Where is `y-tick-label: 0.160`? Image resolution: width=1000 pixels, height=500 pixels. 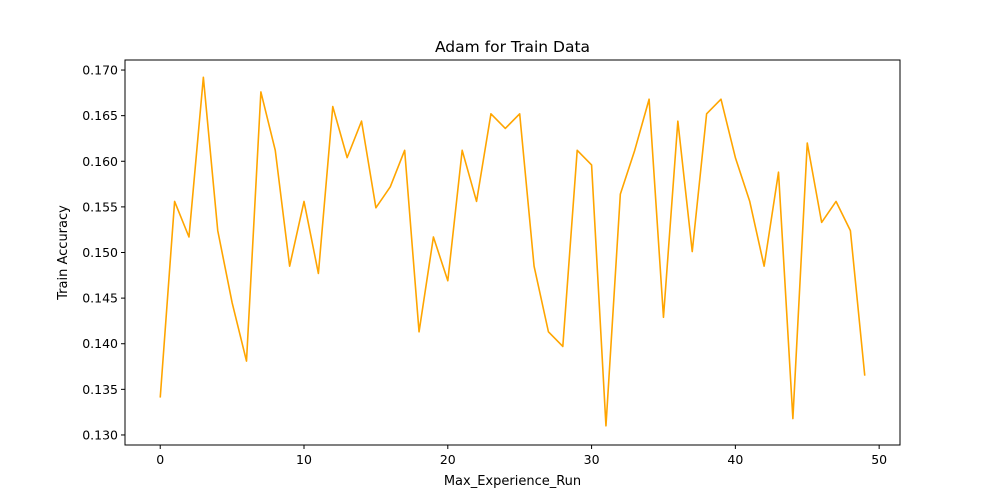
y-tick-label: 0.160 is located at coordinates (100, 161).